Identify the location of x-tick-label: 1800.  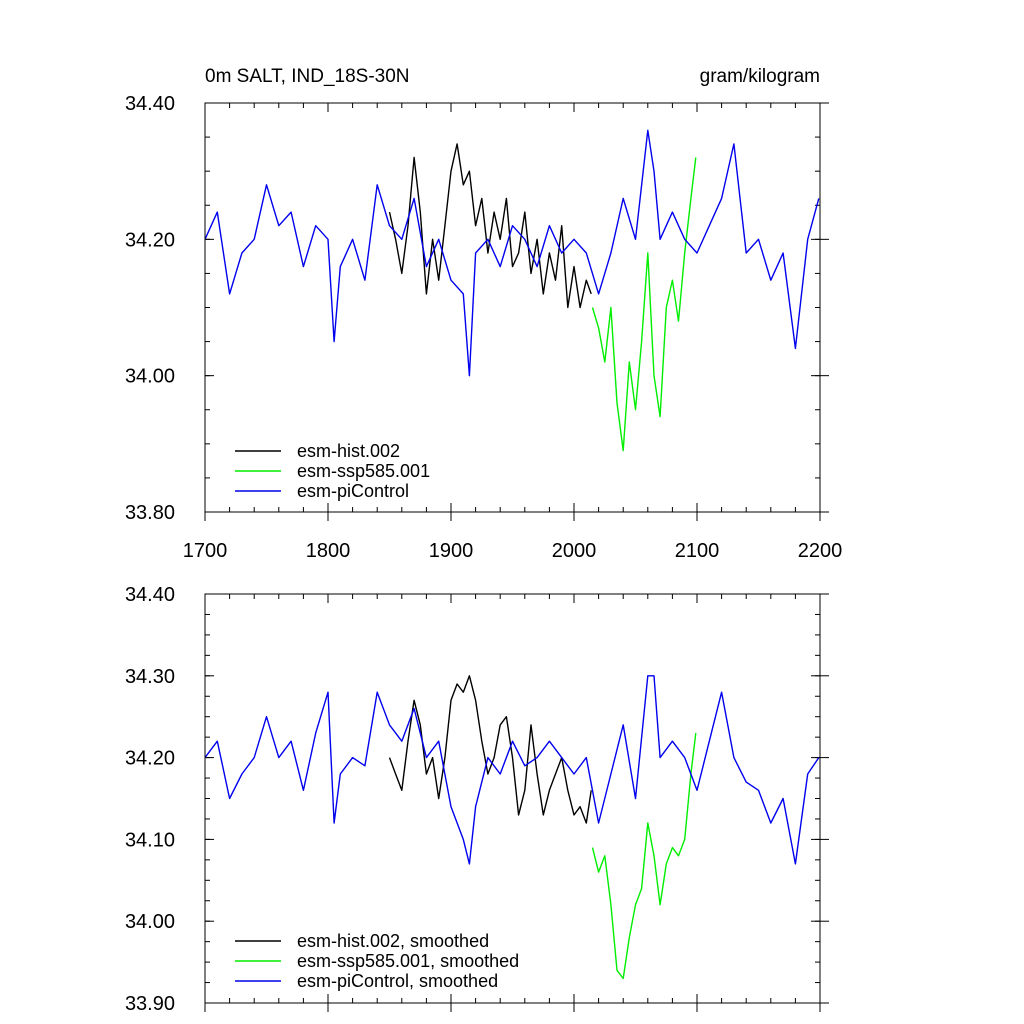
(328, 551).